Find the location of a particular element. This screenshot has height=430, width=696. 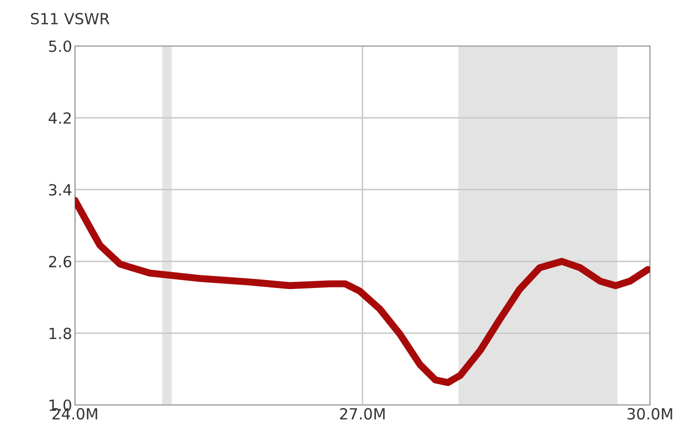

y-tick-label: 1.8 is located at coordinates (61, 334).